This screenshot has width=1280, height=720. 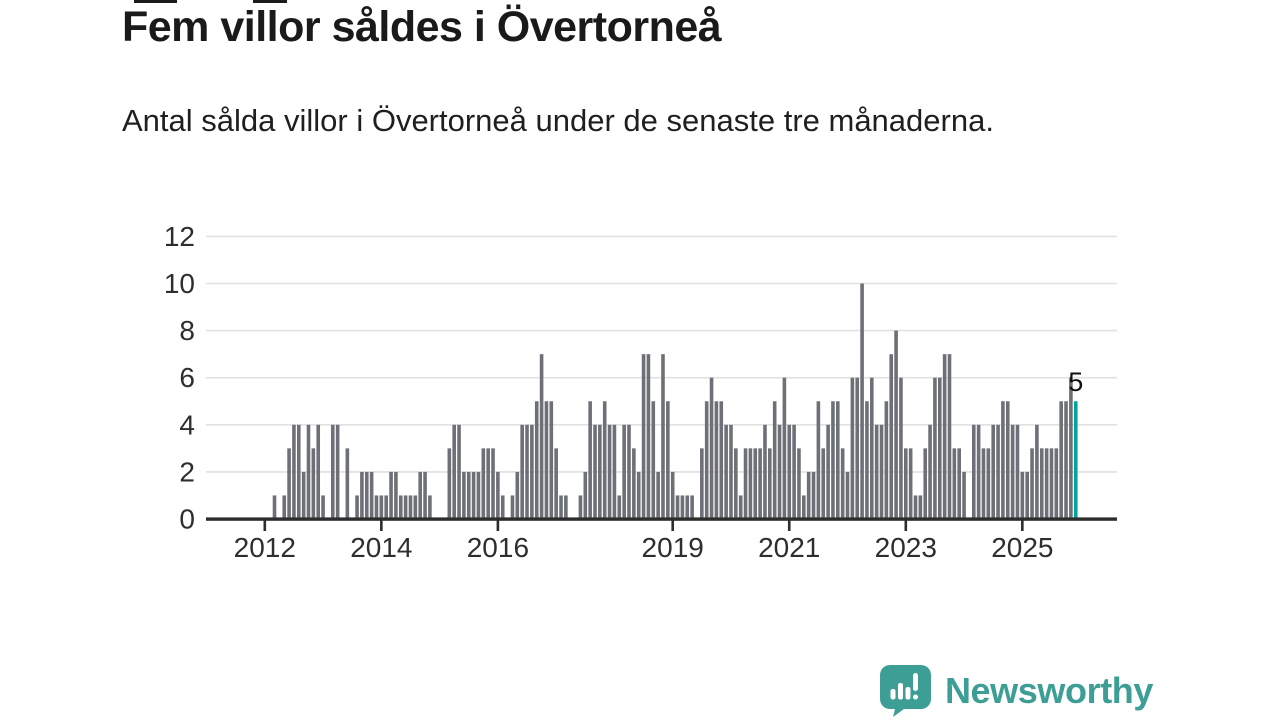 I want to click on y-axis-tick-label: 8, so click(x=187, y=330).